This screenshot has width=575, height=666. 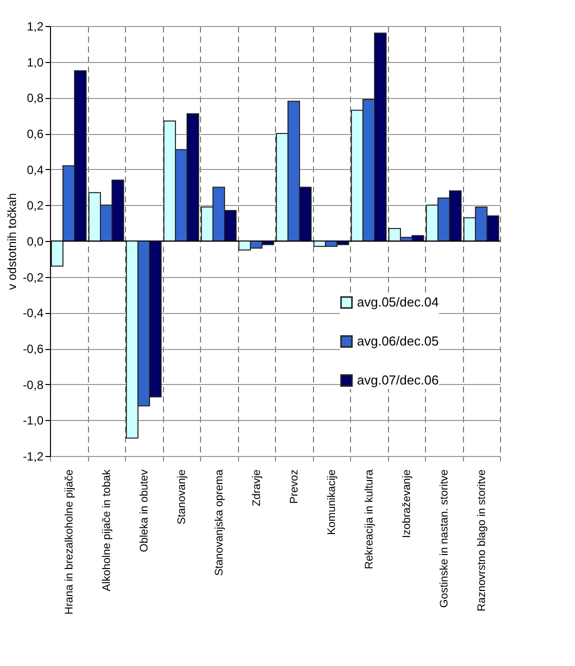 I want to click on y-tick-label: -0,8, so click(x=33, y=385).